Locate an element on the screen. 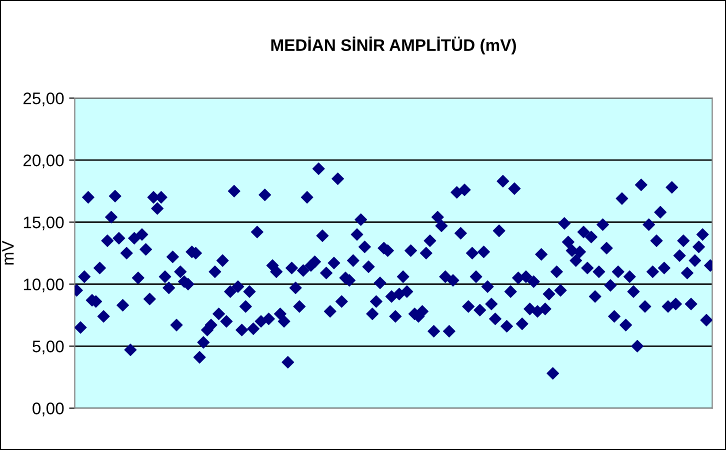 The height and width of the screenshot is (450, 726). y-tick-label: 10,00 is located at coordinates (44, 285).